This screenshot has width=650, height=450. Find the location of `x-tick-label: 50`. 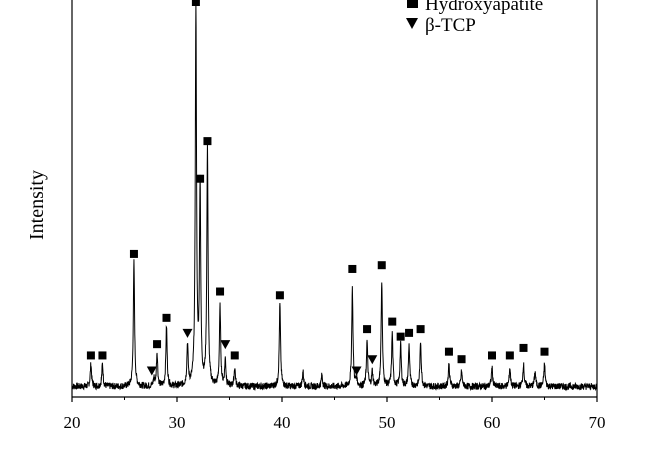

x-tick-label: 50 is located at coordinates (387, 422).